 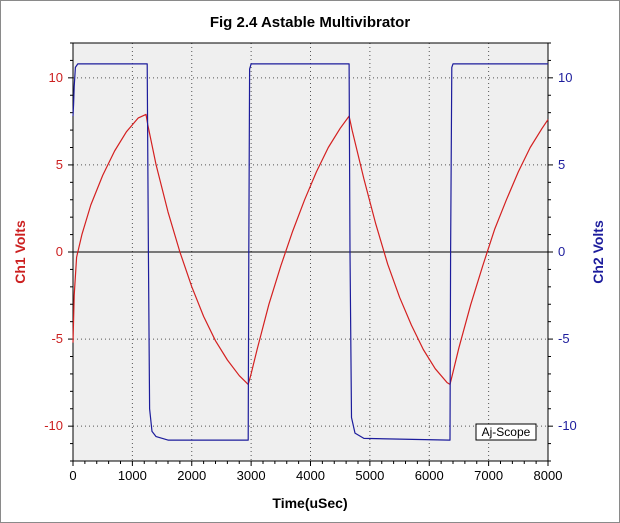 I want to click on right-axis-title: Ch2 Volts, so click(x=598, y=252).